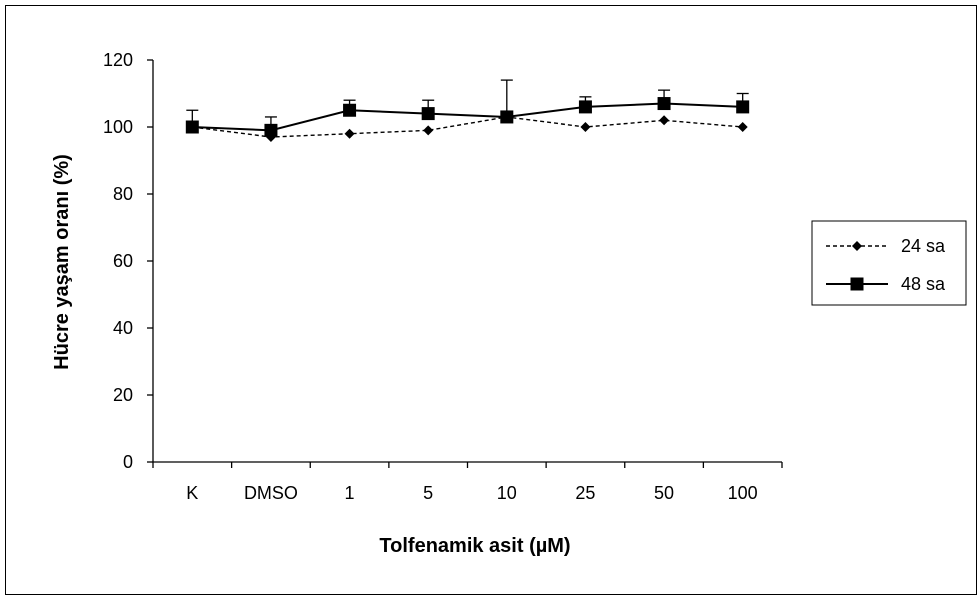 Image resolution: width=979 pixels, height=597 pixels. What do you see at coordinates (474, 546) in the screenshot?
I see `x-axis-title: Tolfenamik asit (µM)` at bounding box center [474, 546].